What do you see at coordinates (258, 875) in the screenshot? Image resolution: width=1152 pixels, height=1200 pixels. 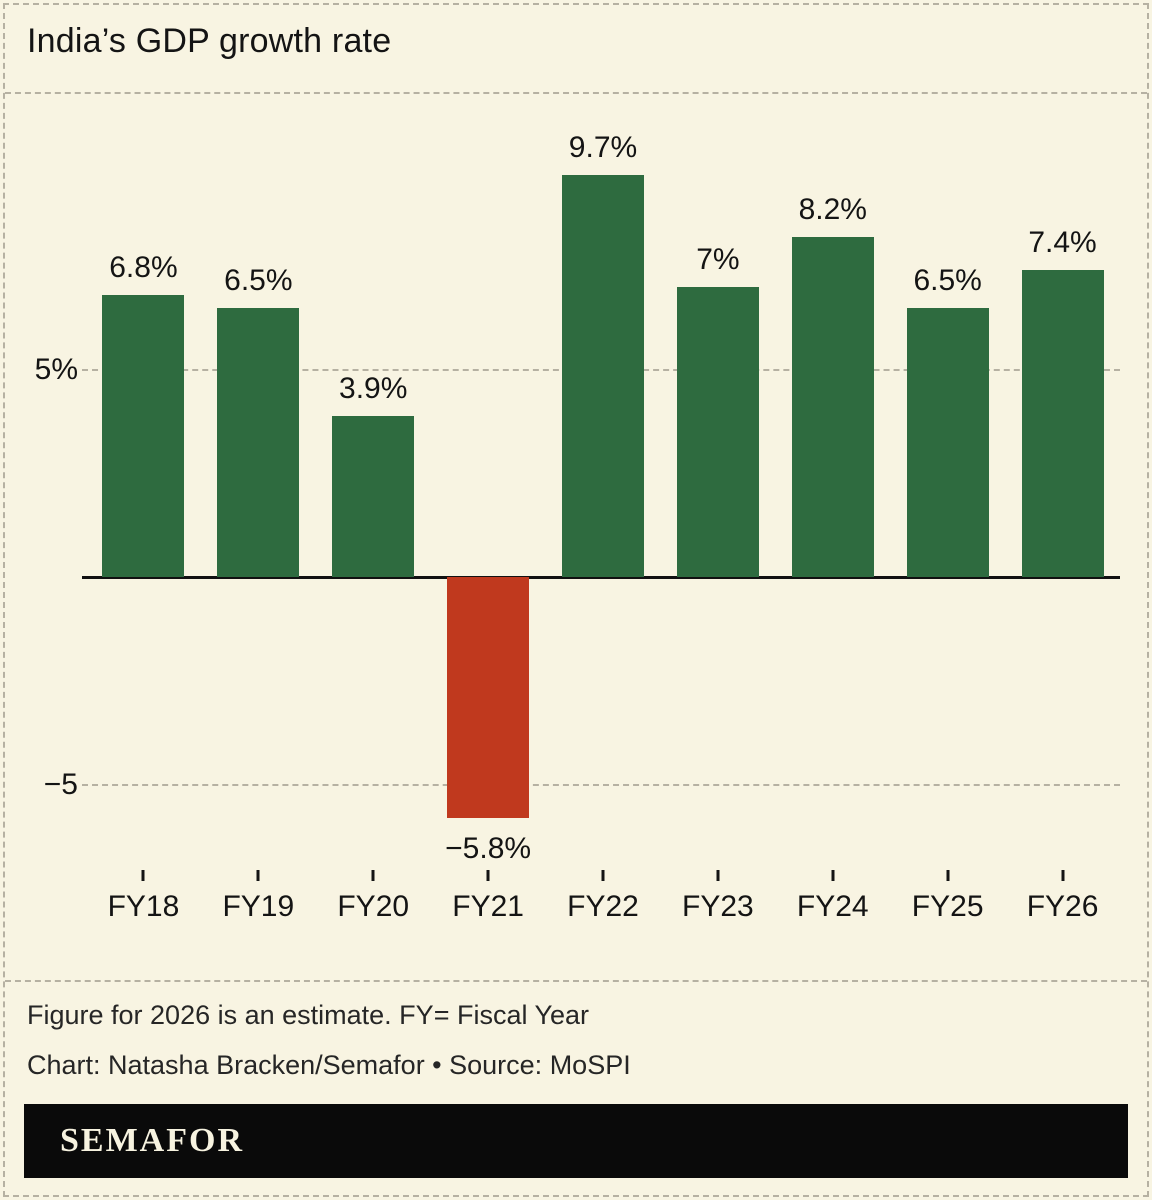 I see `x-axis-tick-FY19` at bounding box center [258, 875].